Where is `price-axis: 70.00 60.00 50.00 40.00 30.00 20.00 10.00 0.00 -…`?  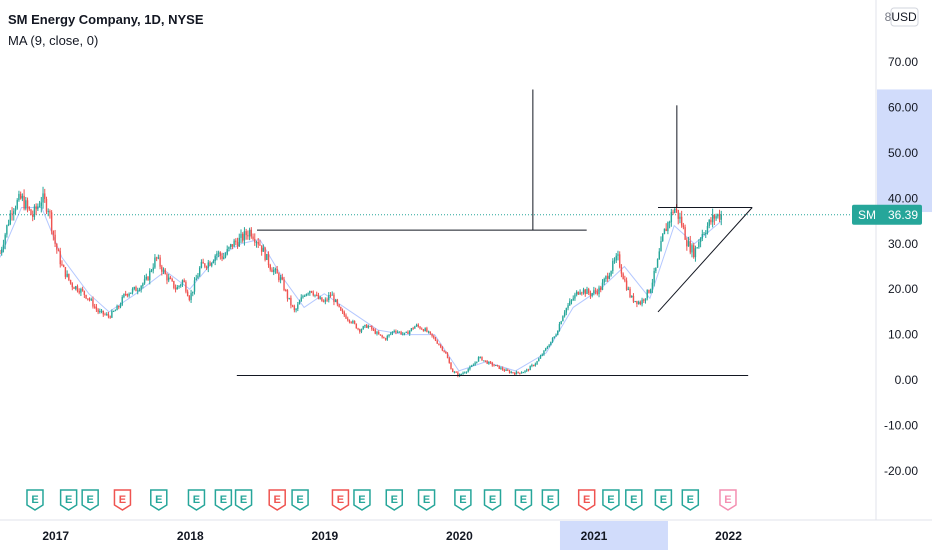
price-axis: 70.00 60.00 50.00 40.00 30.00 20.00 10.00 0.00 -… is located at coordinates (901, 266).